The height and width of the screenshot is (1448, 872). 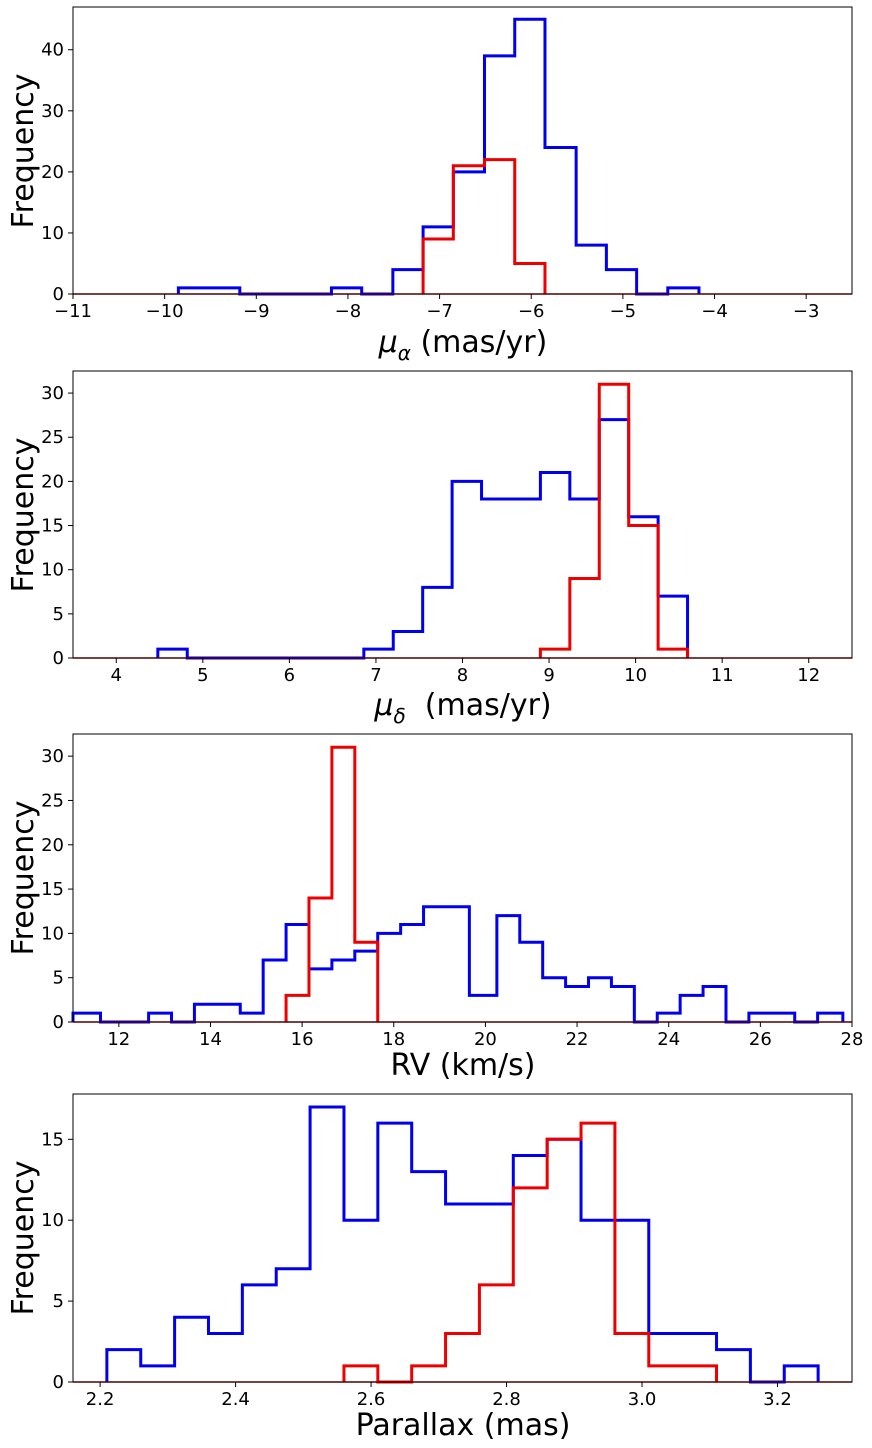 I want to click on panel-rv-xtick-label: 26, so click(x=760, y=1039).